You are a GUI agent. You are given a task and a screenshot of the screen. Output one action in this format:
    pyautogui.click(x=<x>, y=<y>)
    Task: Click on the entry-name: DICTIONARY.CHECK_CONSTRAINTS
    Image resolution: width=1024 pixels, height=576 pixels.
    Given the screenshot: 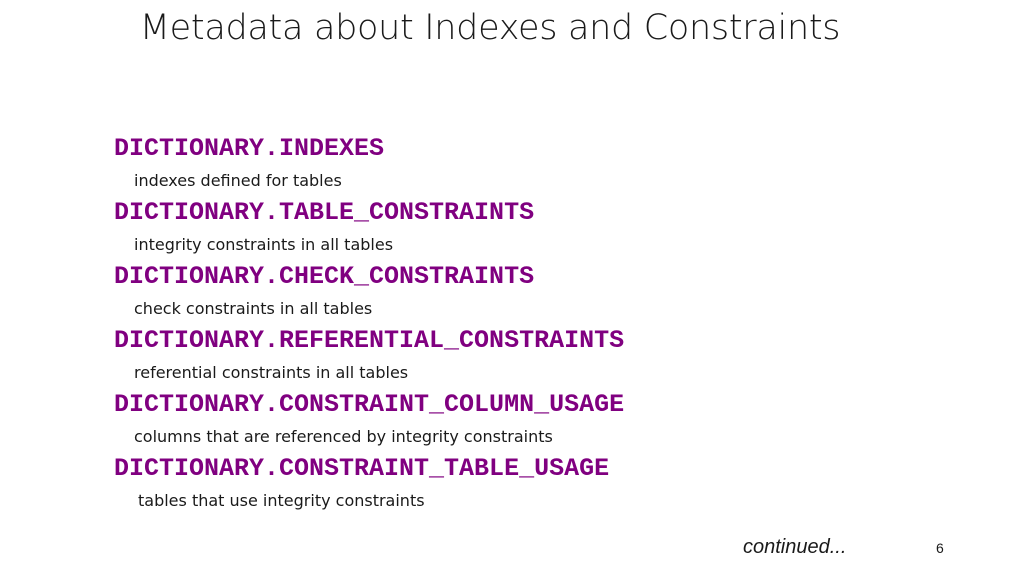 What is the action you would take?
    pyautogui.click(x=514, y=277)
    